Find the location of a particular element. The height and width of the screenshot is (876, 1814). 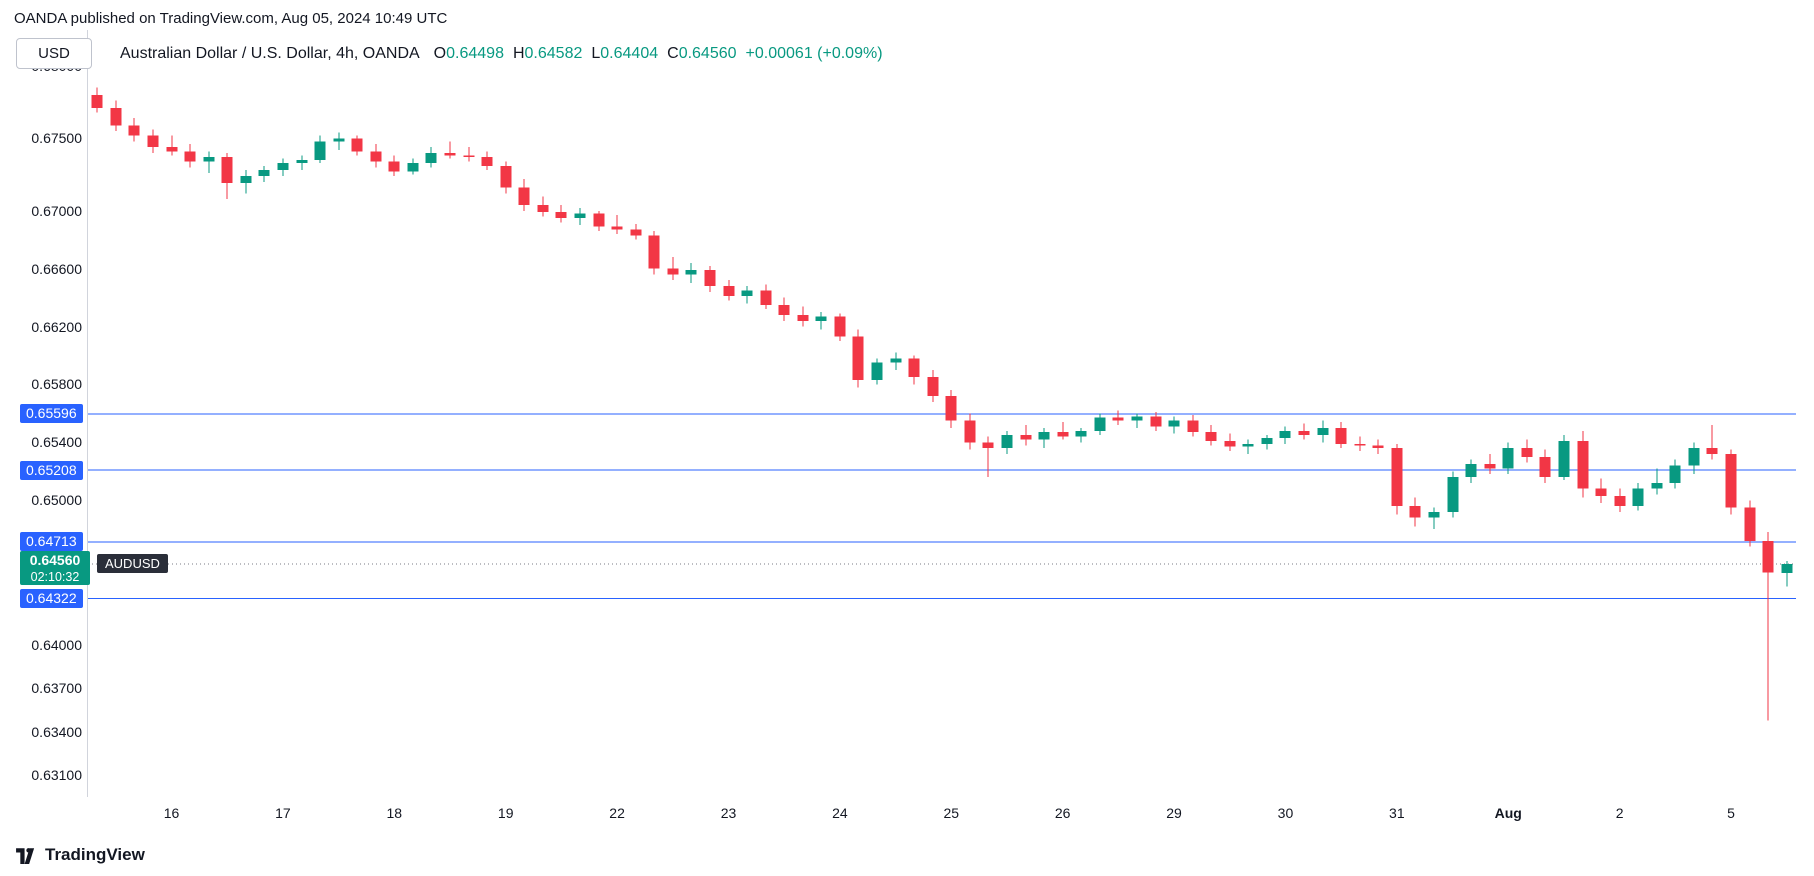

high-value: 0.64582 is located at coordinates (553, 53).